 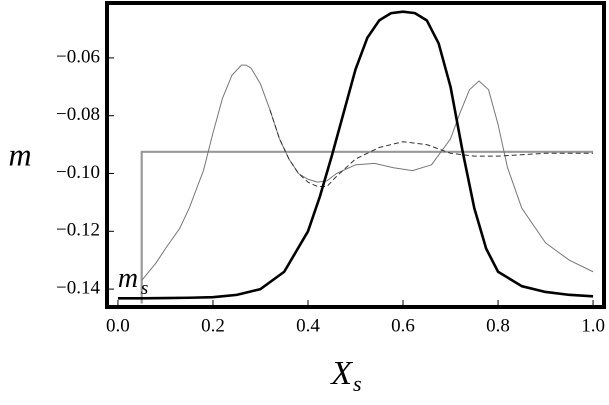 What do you see at coordinates (118, 325) in the screenshot?
I see `x-tick-label: 0.0` at bounding box center [118, 325].